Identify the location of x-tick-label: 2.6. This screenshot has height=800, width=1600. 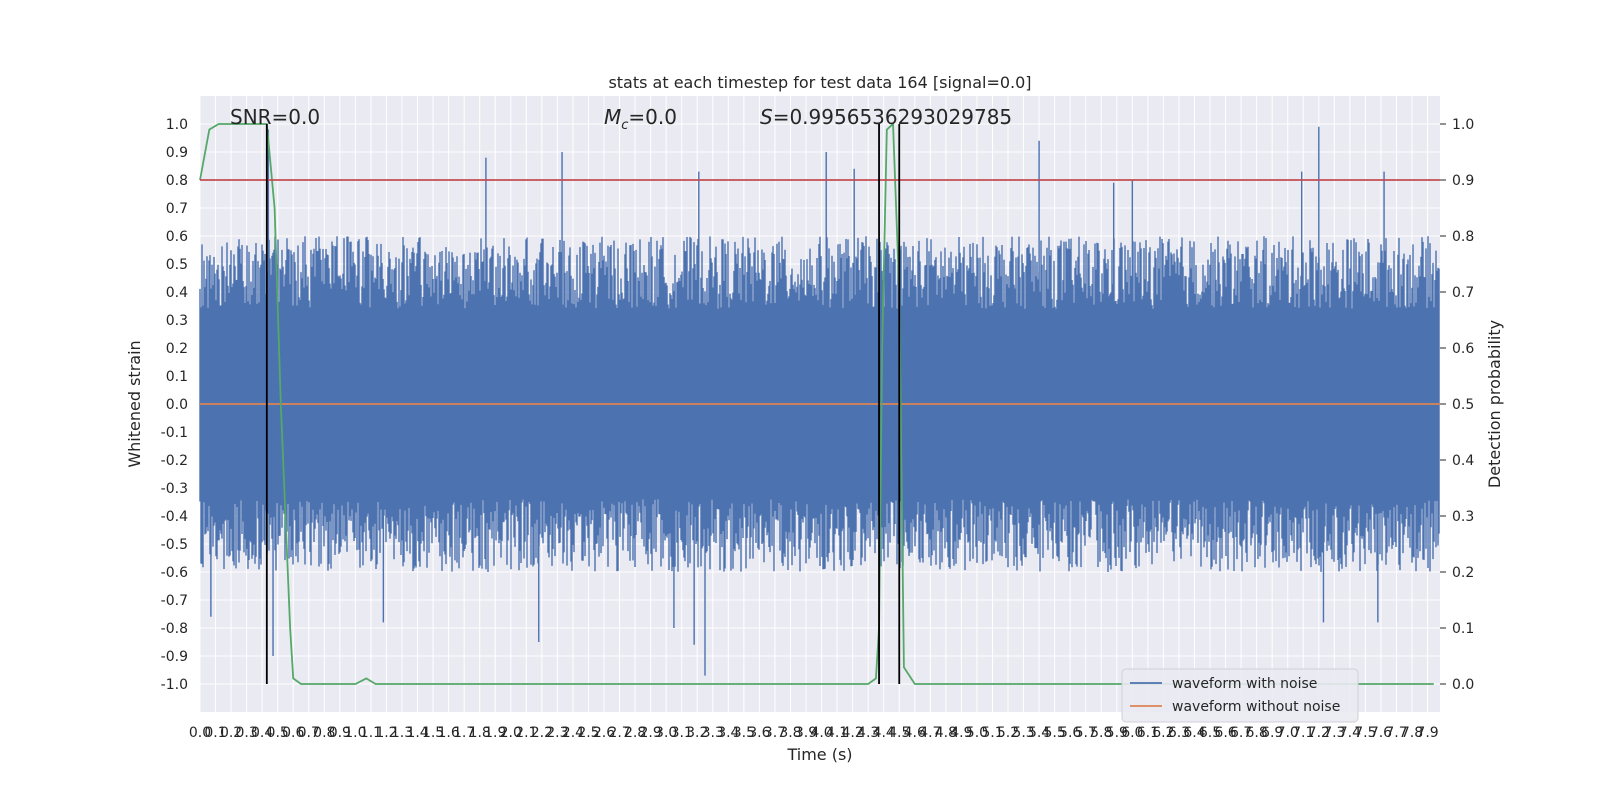
(604, 733).